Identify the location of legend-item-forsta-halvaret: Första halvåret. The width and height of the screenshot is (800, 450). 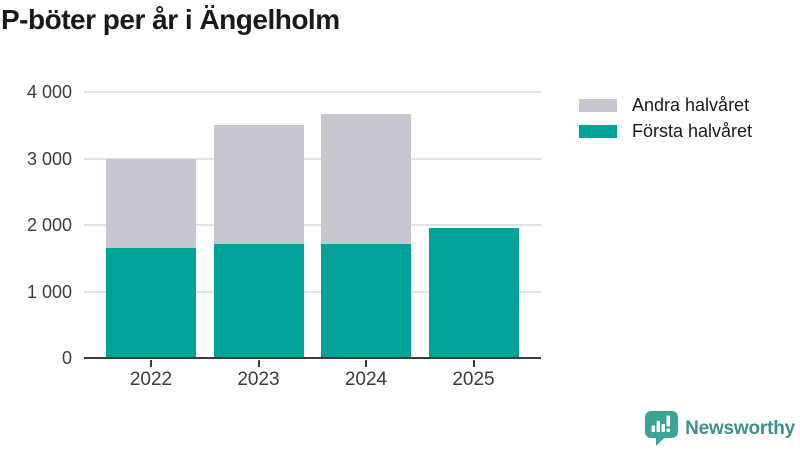
(665, 131).